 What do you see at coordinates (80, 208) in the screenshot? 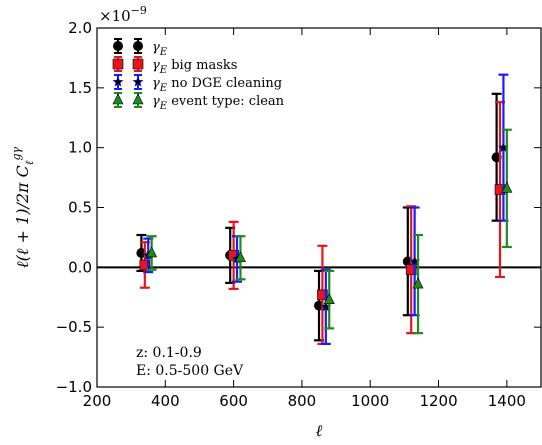
I see `y-tick-label: 0.5` at bounding box center [80, 208].